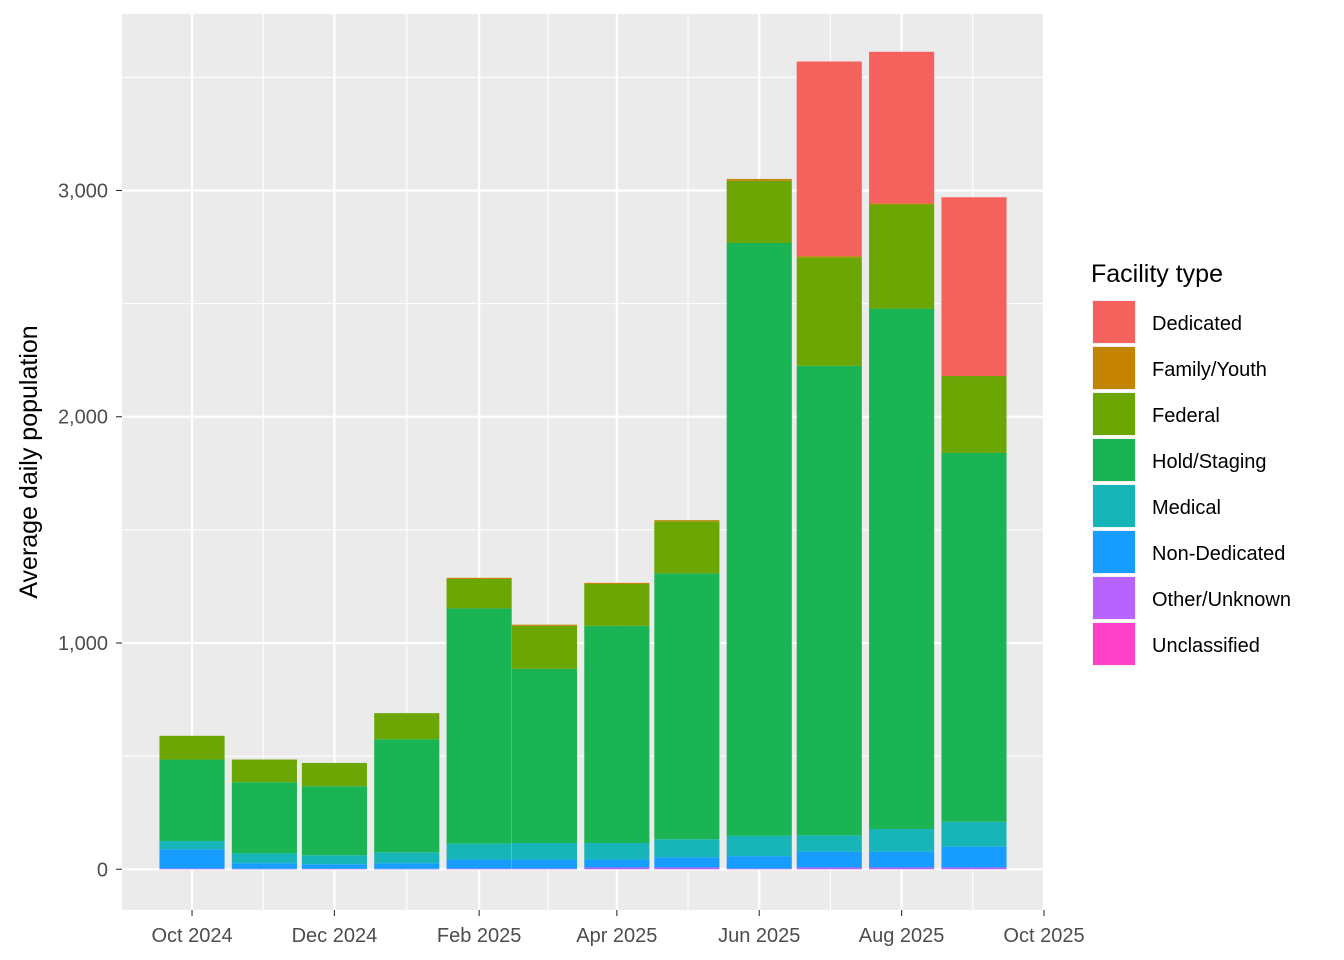 The width and height of the screenshot is (1344, 960). What do you see at coordinates (1186, 416) in the screenshot?
I see `legend-label: Federal` at bounding box center [1186, 416].